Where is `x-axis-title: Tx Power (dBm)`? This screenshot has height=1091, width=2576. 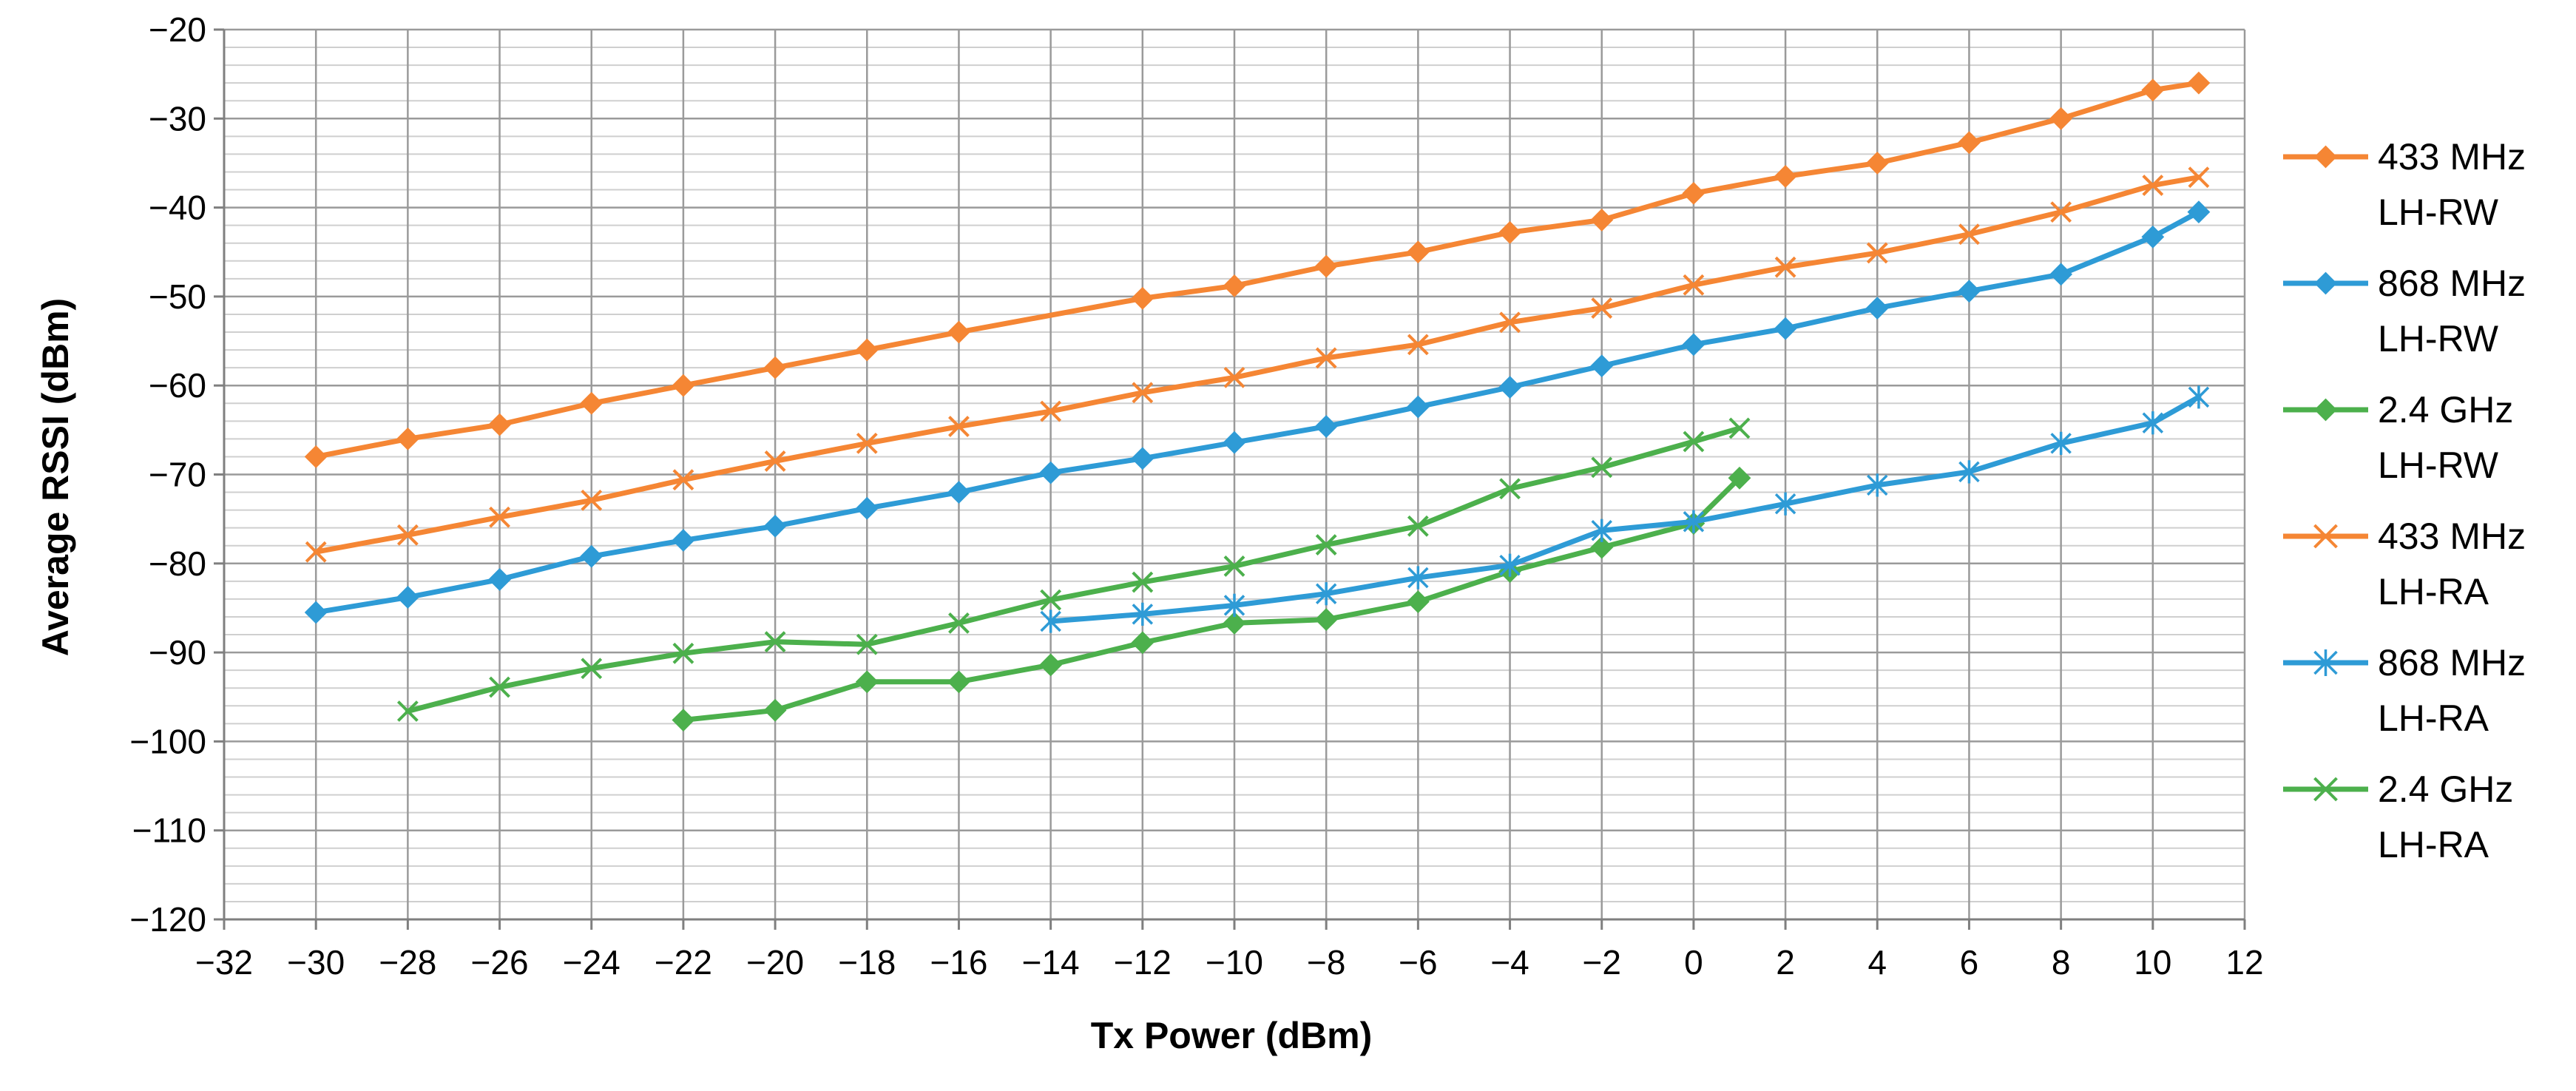
x-axis-title: Tx Power (dBm) is located at coordinates (1232, 1035).